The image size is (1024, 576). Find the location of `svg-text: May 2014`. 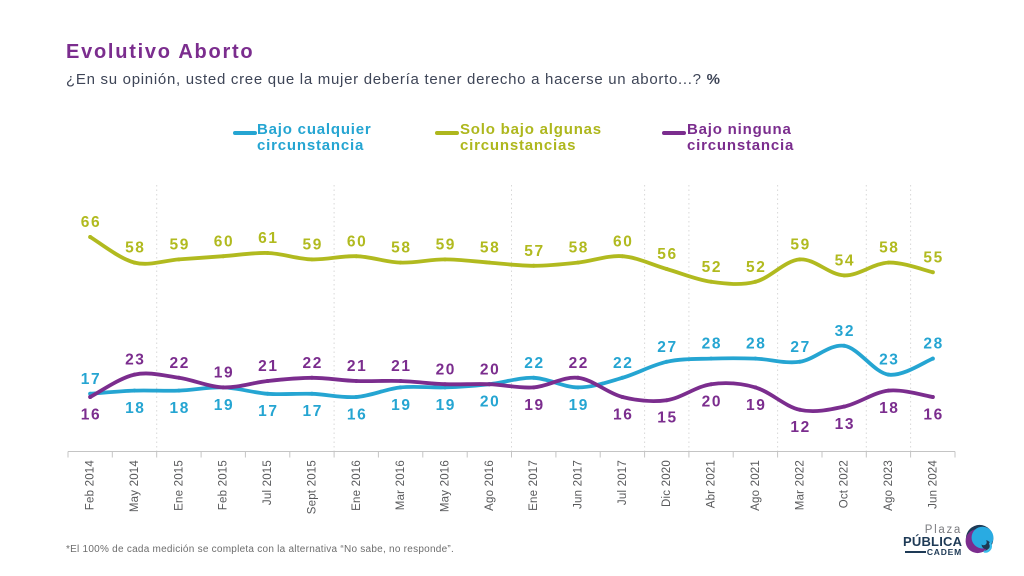

svg-text: May 2014 is located at coordinates (135, 486).